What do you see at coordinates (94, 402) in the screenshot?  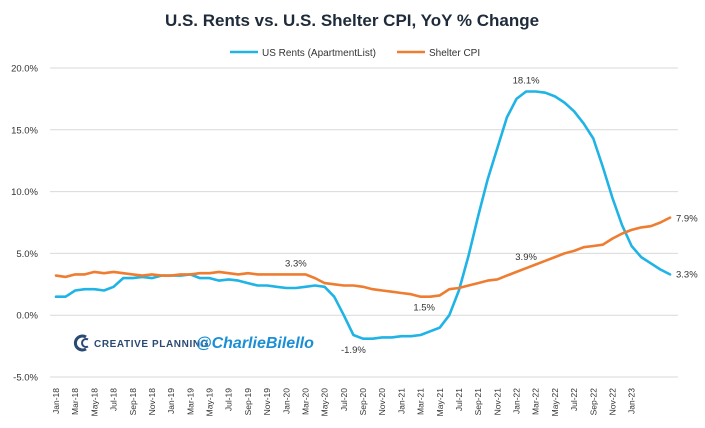 I see `x-tick-label: May-18` at bounding box center [94, 402].